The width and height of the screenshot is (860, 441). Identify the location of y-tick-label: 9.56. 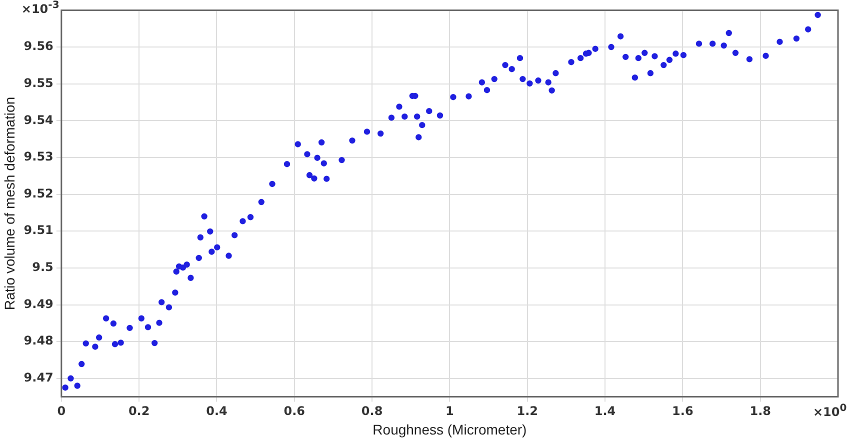
(39, 46).